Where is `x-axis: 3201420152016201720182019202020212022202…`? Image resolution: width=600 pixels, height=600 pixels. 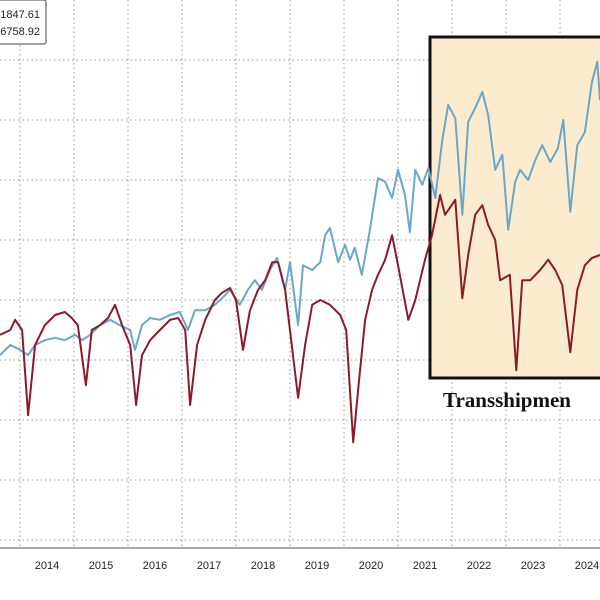 x-axis: 3201420152016201720182019202020212022202… is located at coordinates (317, 566).